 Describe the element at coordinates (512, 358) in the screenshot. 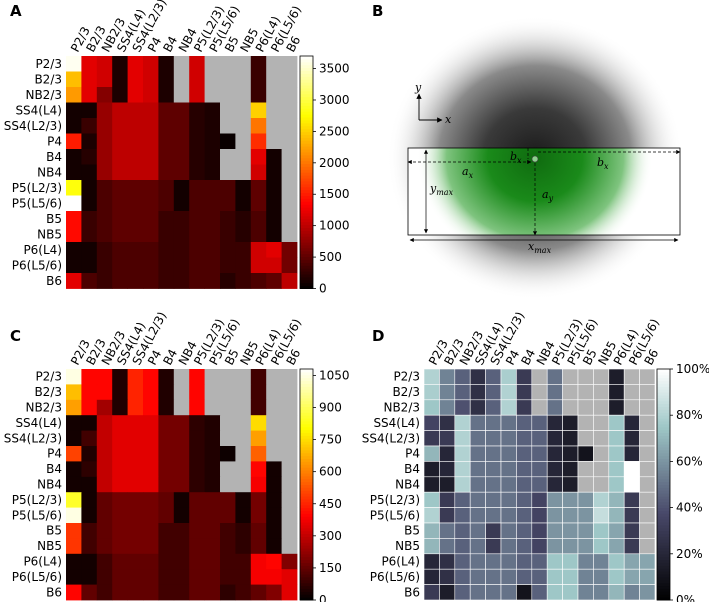

I see `heatmap-d-col-label: P4` at that location.